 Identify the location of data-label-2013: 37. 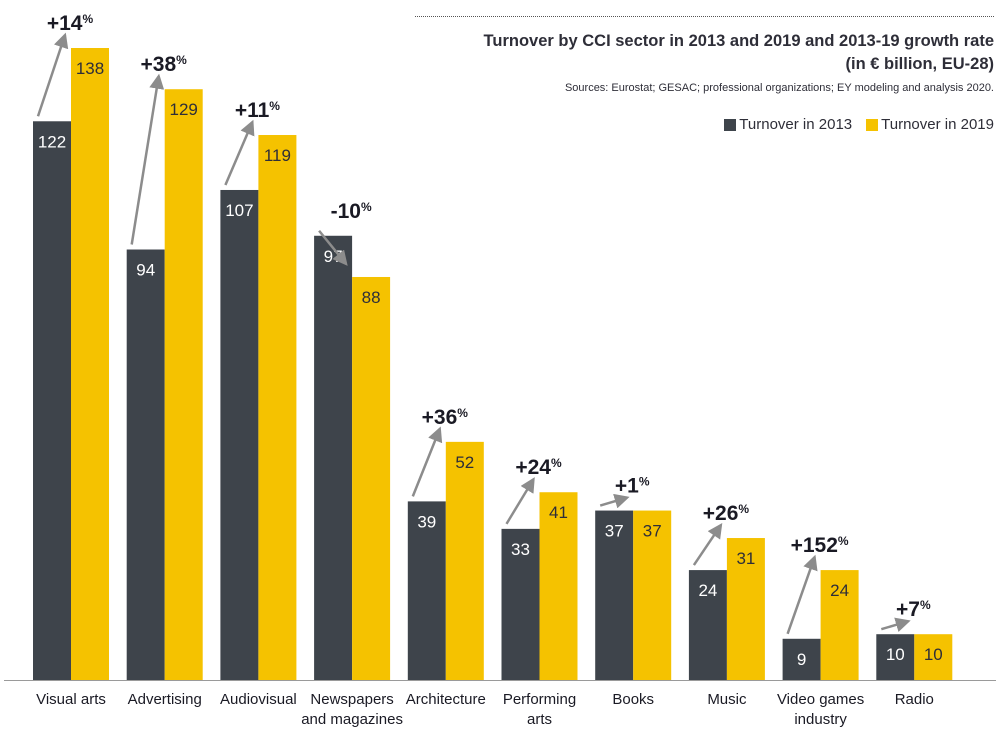
(614, 531).